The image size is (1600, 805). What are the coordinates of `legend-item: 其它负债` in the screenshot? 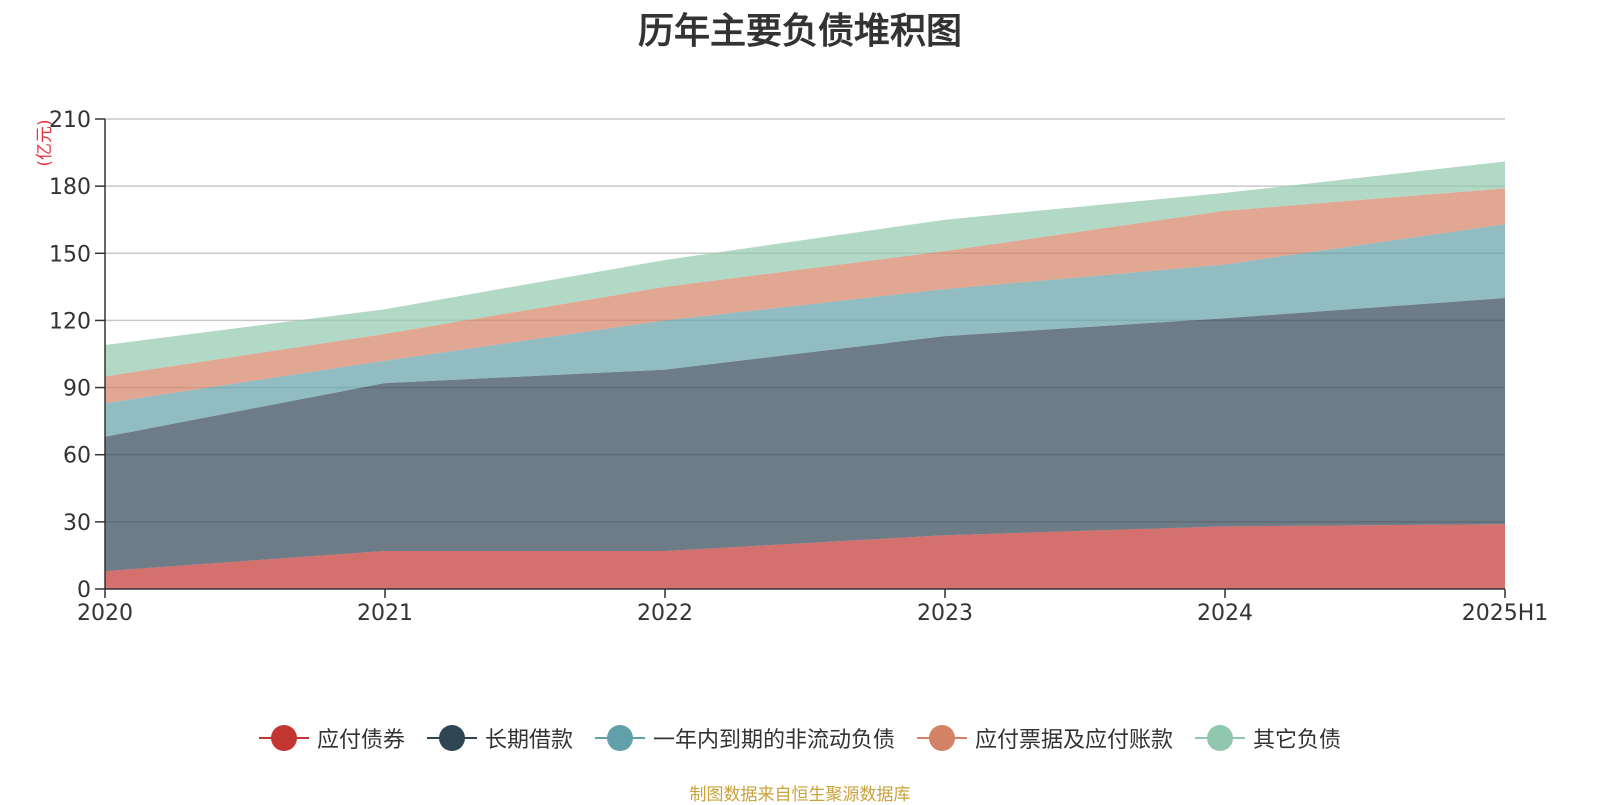 It's located at (1268, 738).